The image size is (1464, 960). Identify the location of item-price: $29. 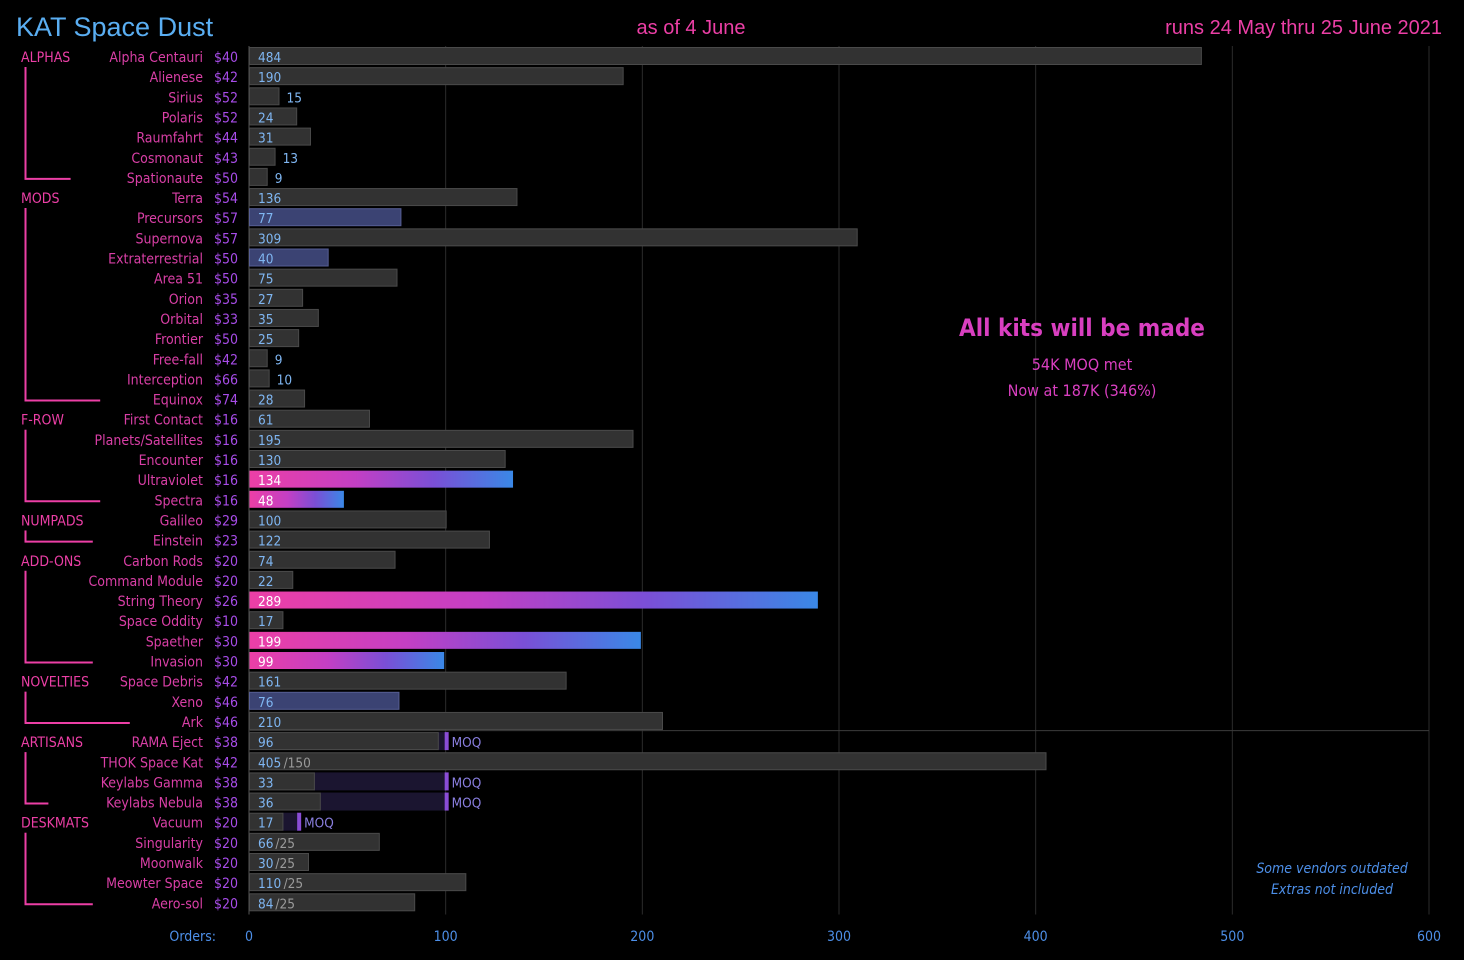
(226, 521).